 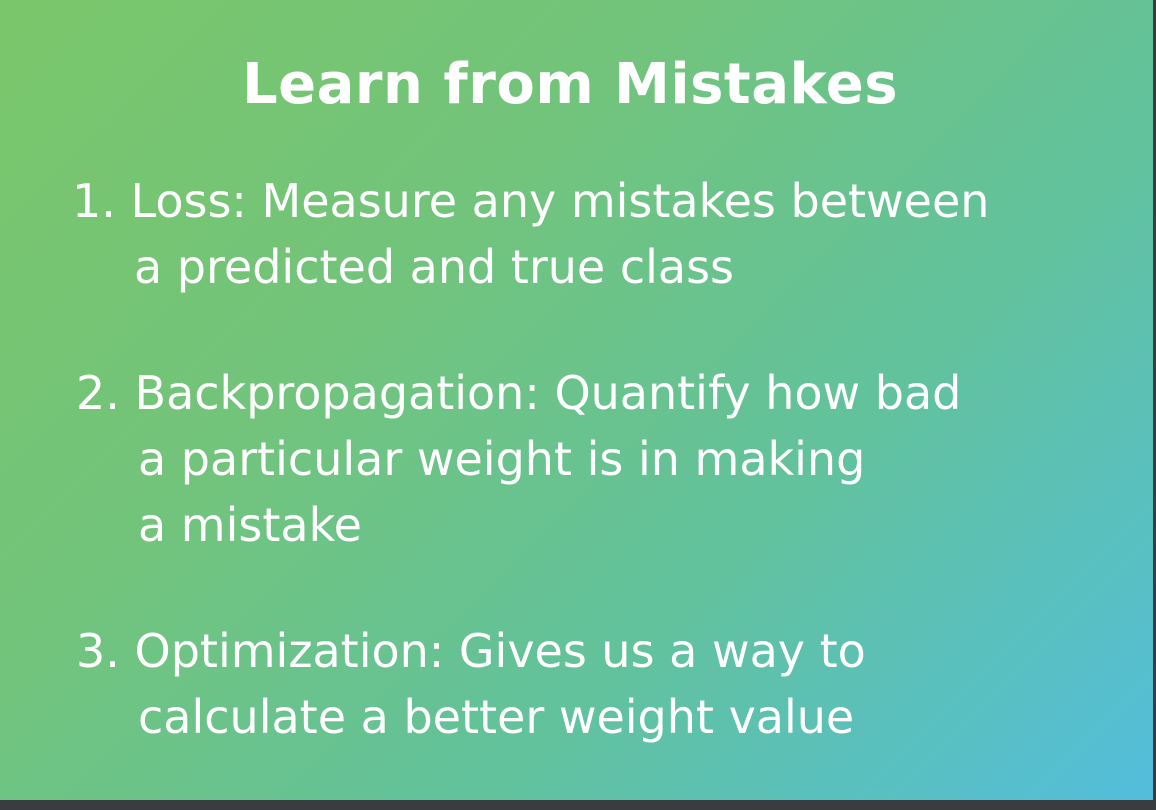 What do you see at coordinates (434, 267) in the screenshot?
I see `list-item-continuation: a predicted and true class` at bounding box center [434, 267].